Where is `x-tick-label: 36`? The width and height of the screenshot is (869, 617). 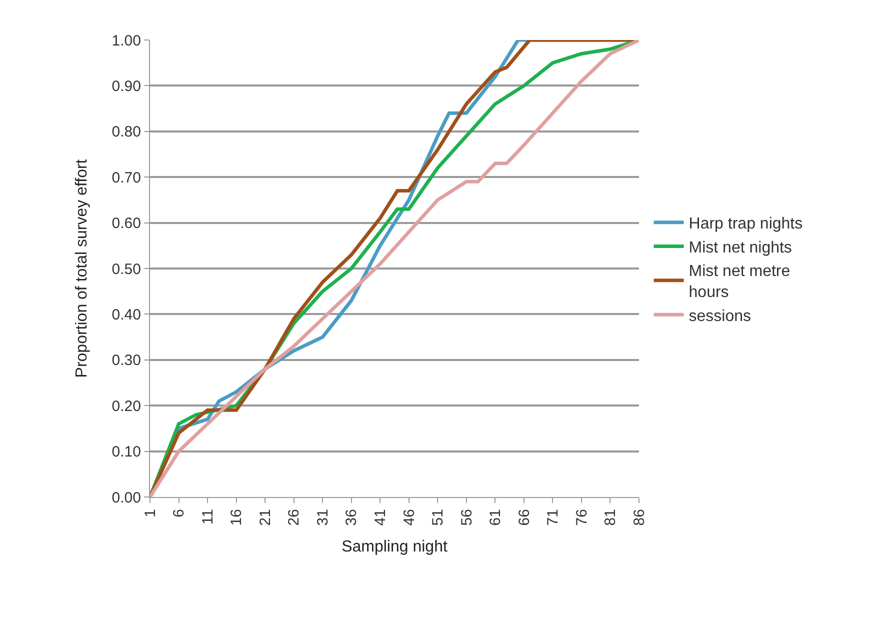 x-tick-label: 36 is located at coordinates (351, 517).